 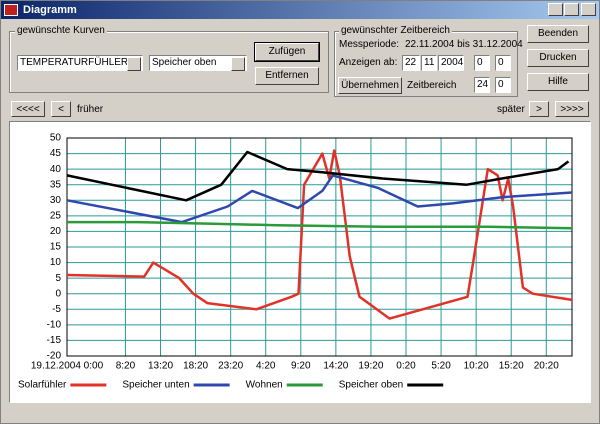 What do you see at coordinates (369, 44) in the screenshot?
I see `period-label: Messperiode:` at bounding box center [369, 44].